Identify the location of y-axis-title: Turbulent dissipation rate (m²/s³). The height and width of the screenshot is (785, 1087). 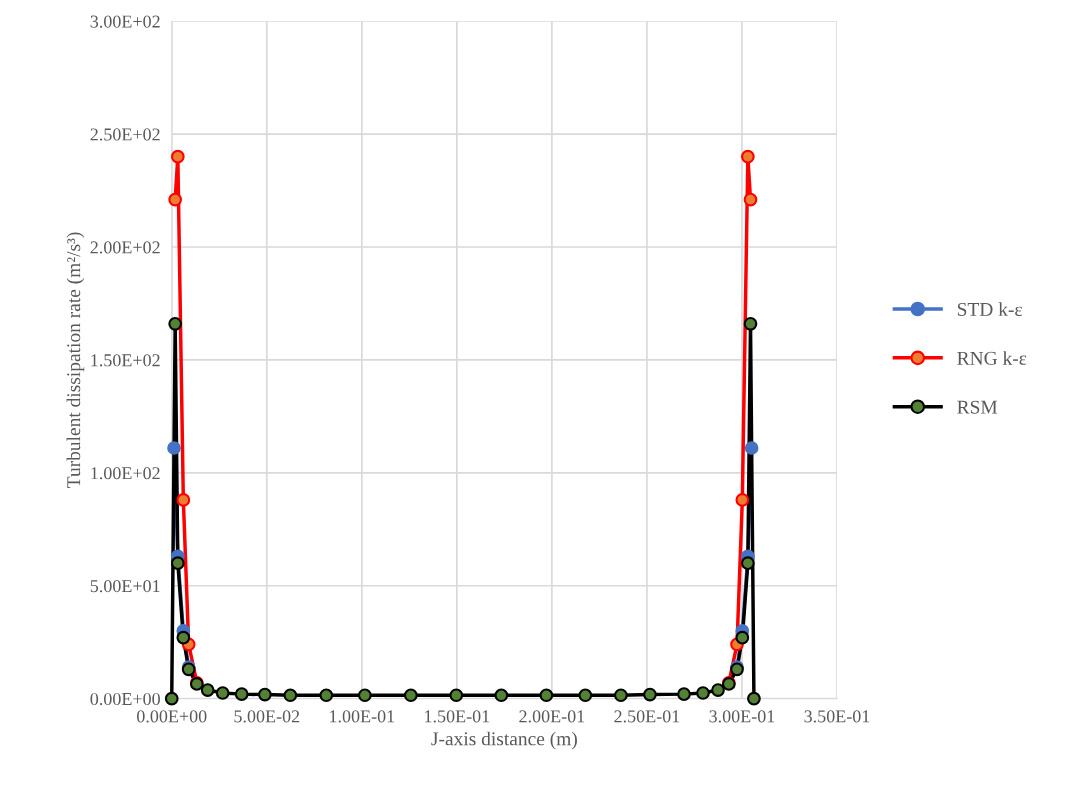
(75, 360).